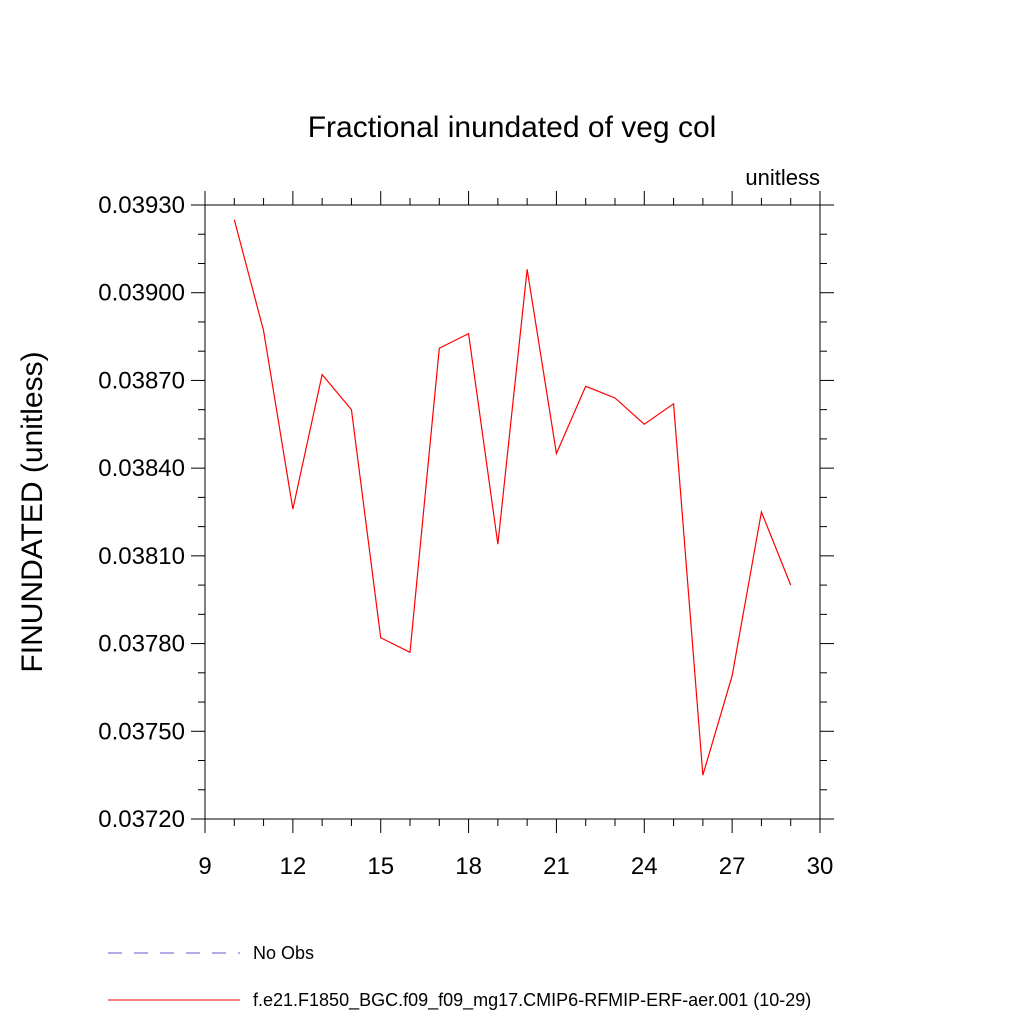 This screenshot has height=1024, width=1024. Describe the element at coordinates (644, 866) in the screenshot. I see `x-tick-label: 24` at that location.